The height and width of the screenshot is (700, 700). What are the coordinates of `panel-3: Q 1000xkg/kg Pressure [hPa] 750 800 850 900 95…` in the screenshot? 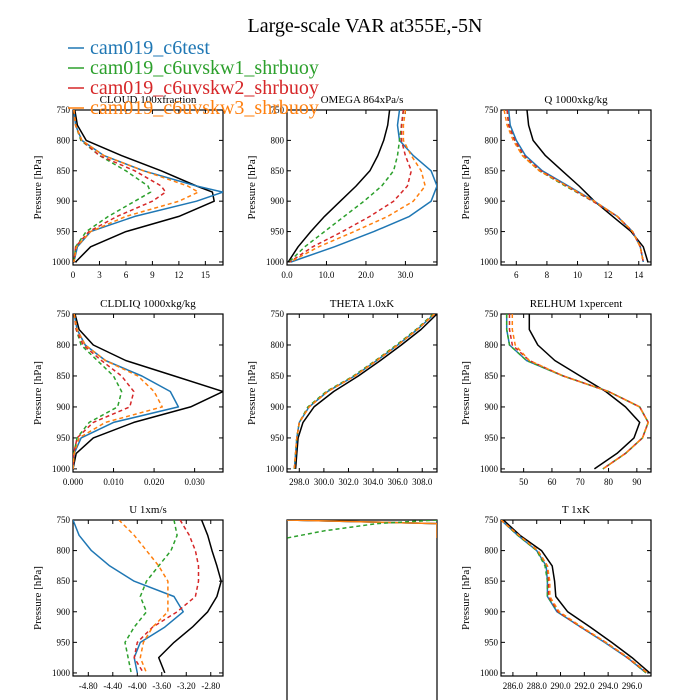 It's located at (556, 187).